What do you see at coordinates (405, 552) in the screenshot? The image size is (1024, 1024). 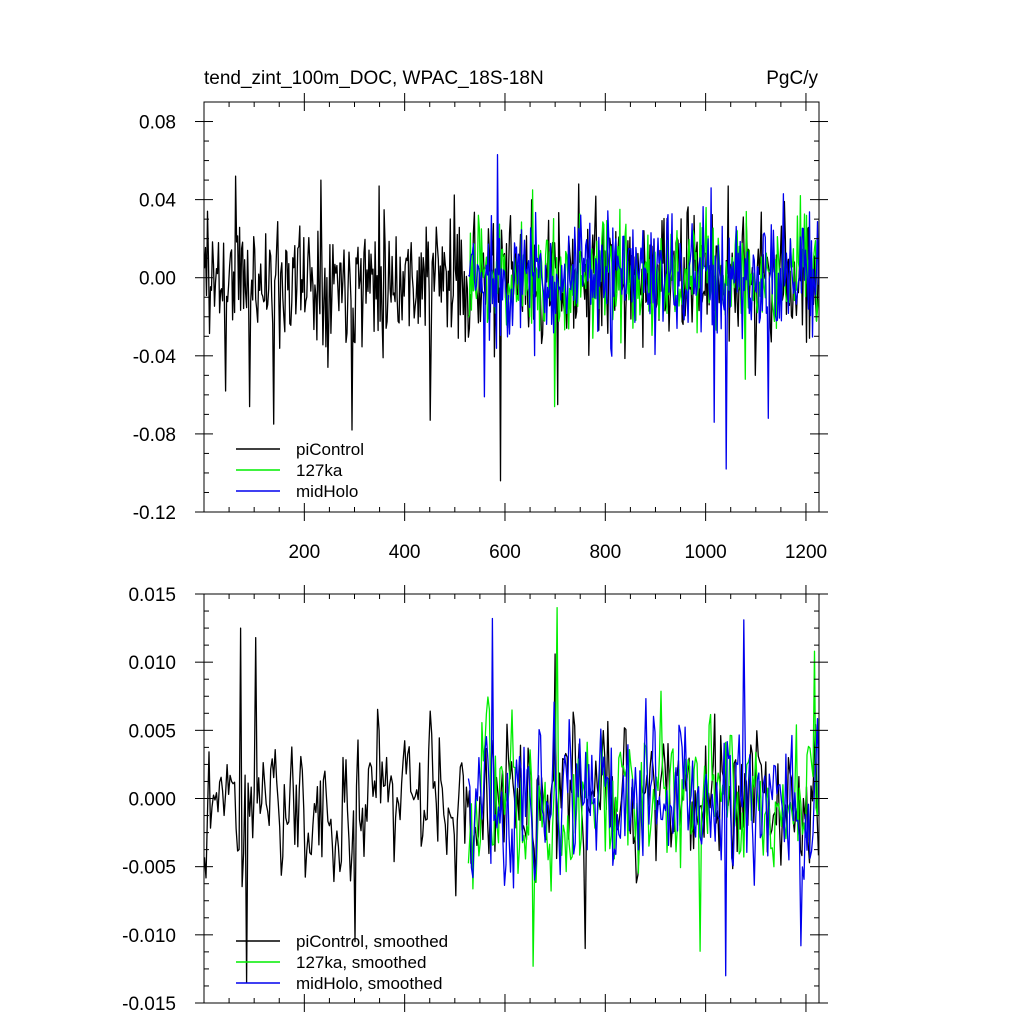 I see `x-tick-label: 400` at bounding box center [405, 552].